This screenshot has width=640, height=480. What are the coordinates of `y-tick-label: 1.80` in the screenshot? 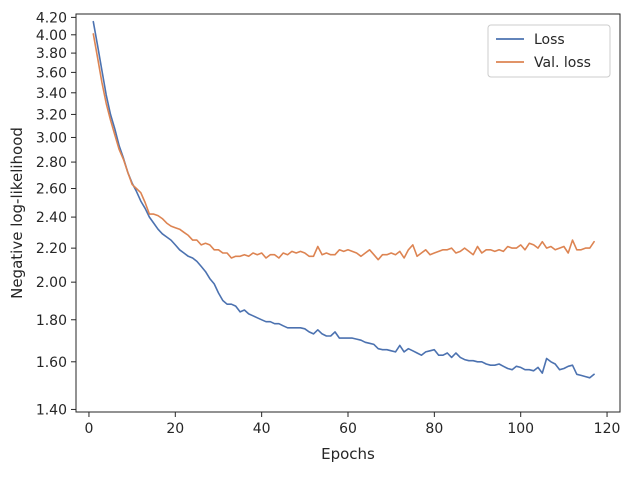 It's located at (51, 321).